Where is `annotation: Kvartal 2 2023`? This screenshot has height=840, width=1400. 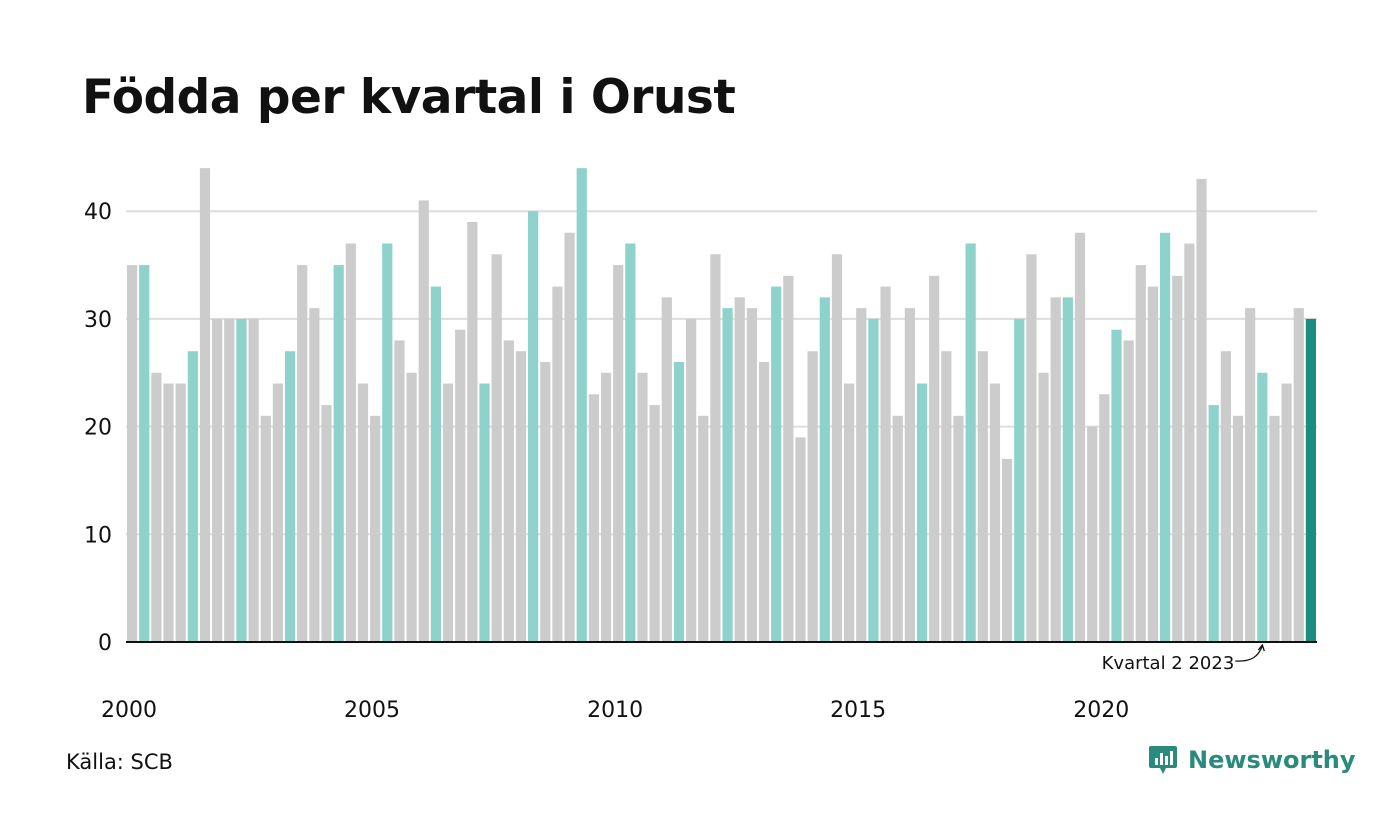
annotation: Kvartal 2 2023 is located at coordinates (1183, 658).